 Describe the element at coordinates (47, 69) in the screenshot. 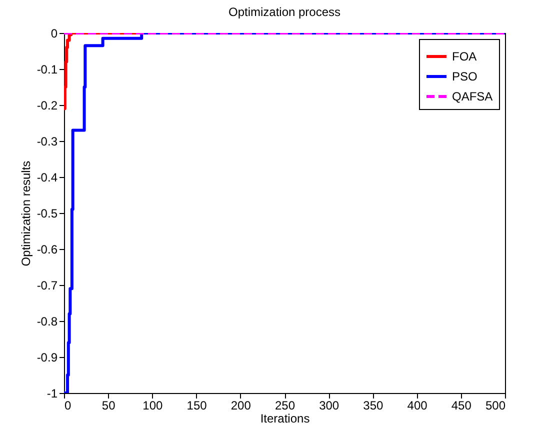

I see `y-tick-label: -0.1` at that location.